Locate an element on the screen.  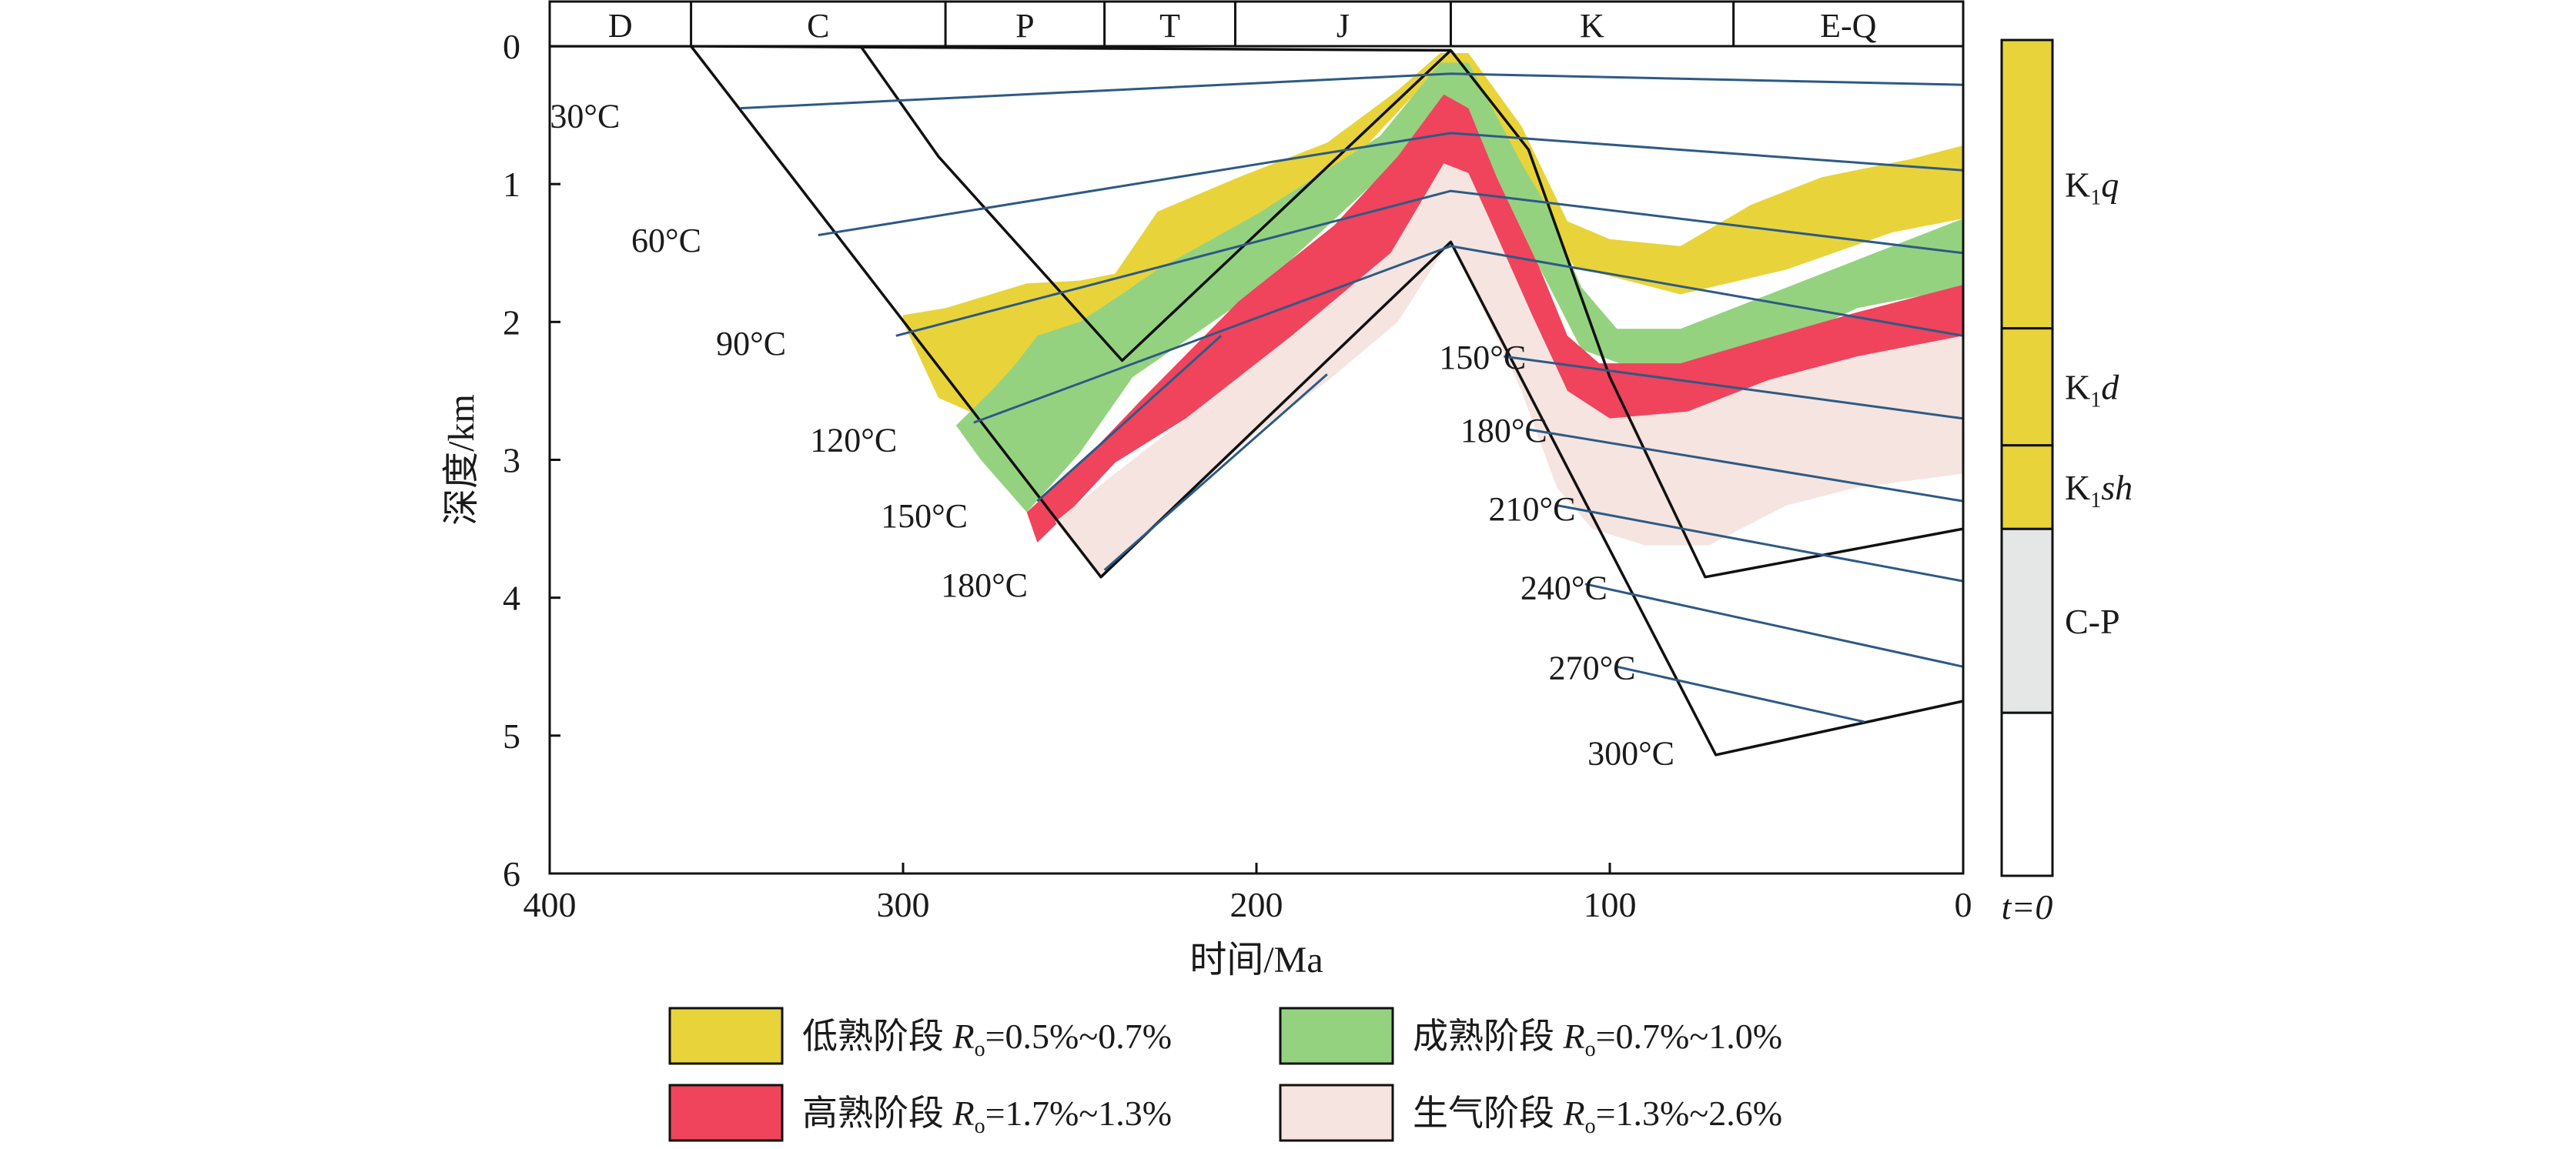
isotherm-label-7: 150°C is located at coordinates (1483, 357).